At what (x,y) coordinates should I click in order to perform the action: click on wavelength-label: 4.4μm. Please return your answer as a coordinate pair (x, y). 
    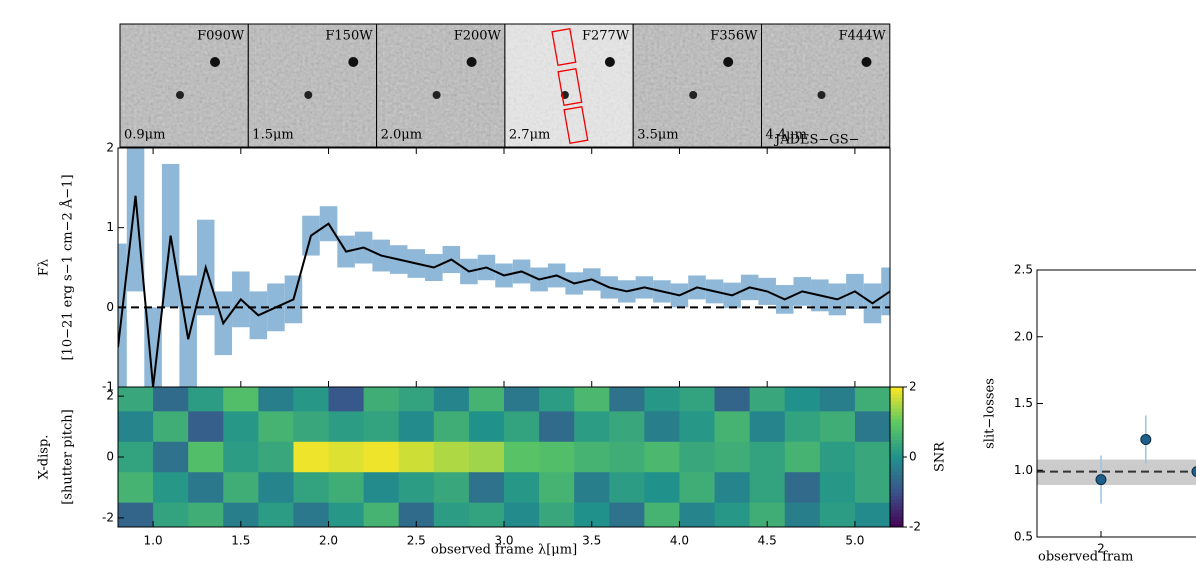
    Looking at the image, I should click on (786, 135).